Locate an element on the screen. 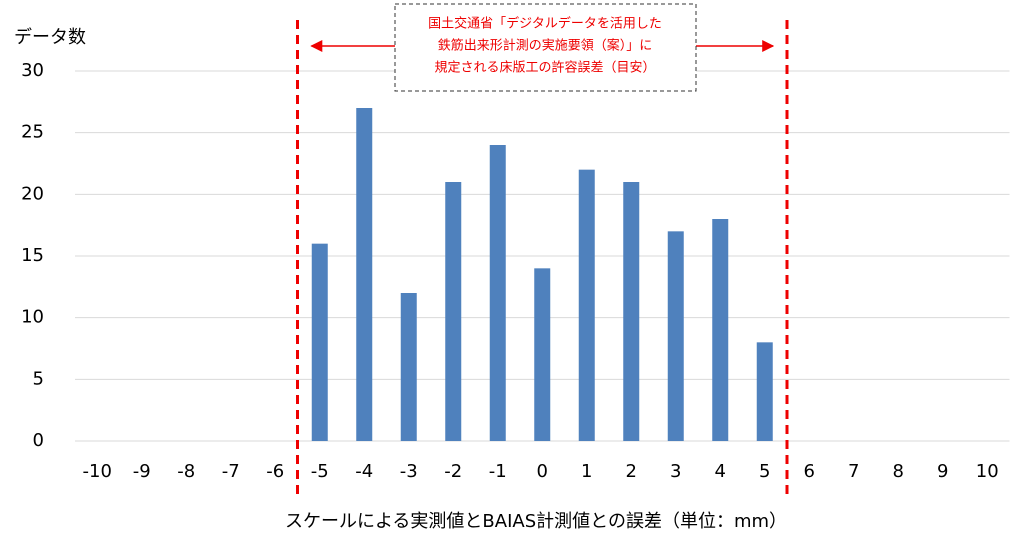  x-tick-label: -3 is located at coordinates (409, 471).